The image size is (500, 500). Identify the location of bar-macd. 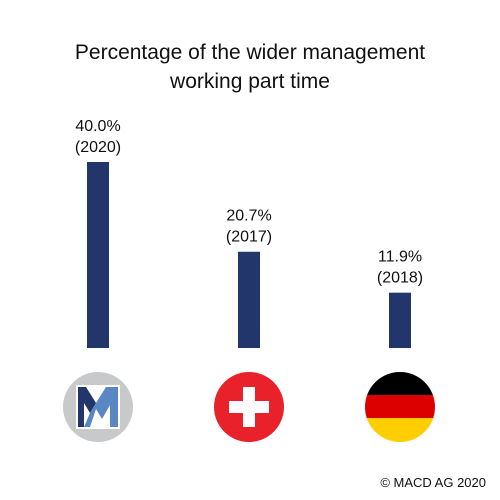
(98, 255).